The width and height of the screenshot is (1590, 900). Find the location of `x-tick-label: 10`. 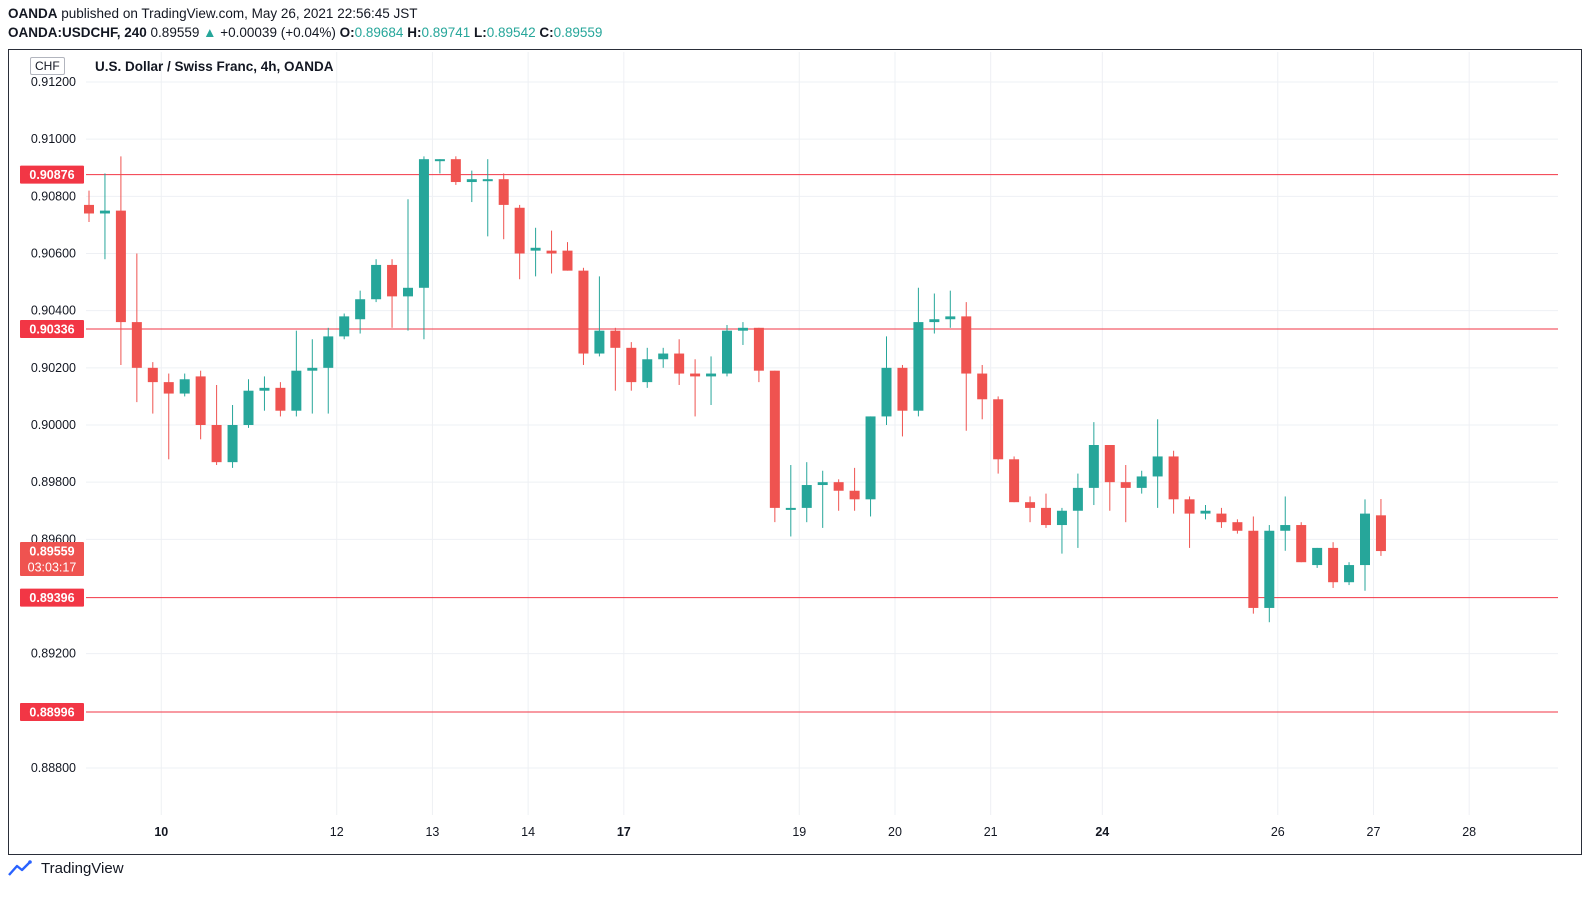

x-tick-label: 10 is located at coordinates (161, 832).